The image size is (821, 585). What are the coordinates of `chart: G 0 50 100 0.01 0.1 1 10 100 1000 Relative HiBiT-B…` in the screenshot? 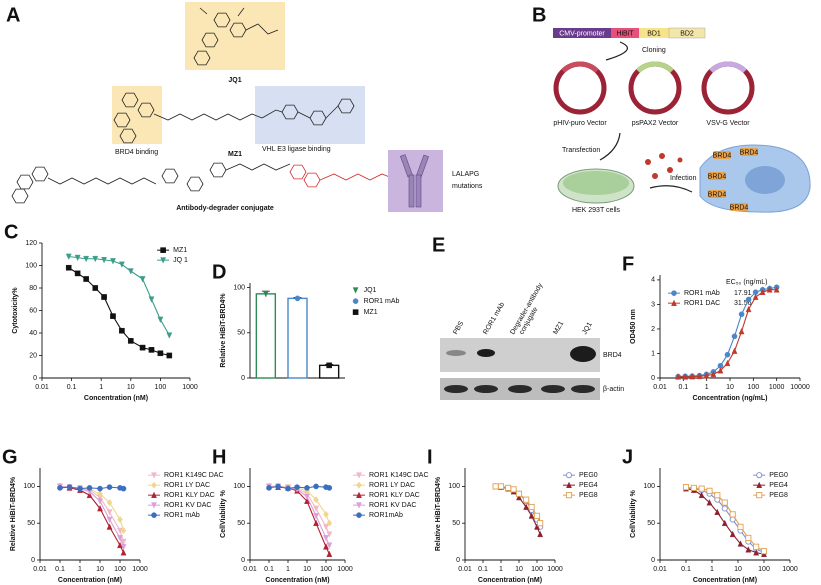 It's located at (113, 515).